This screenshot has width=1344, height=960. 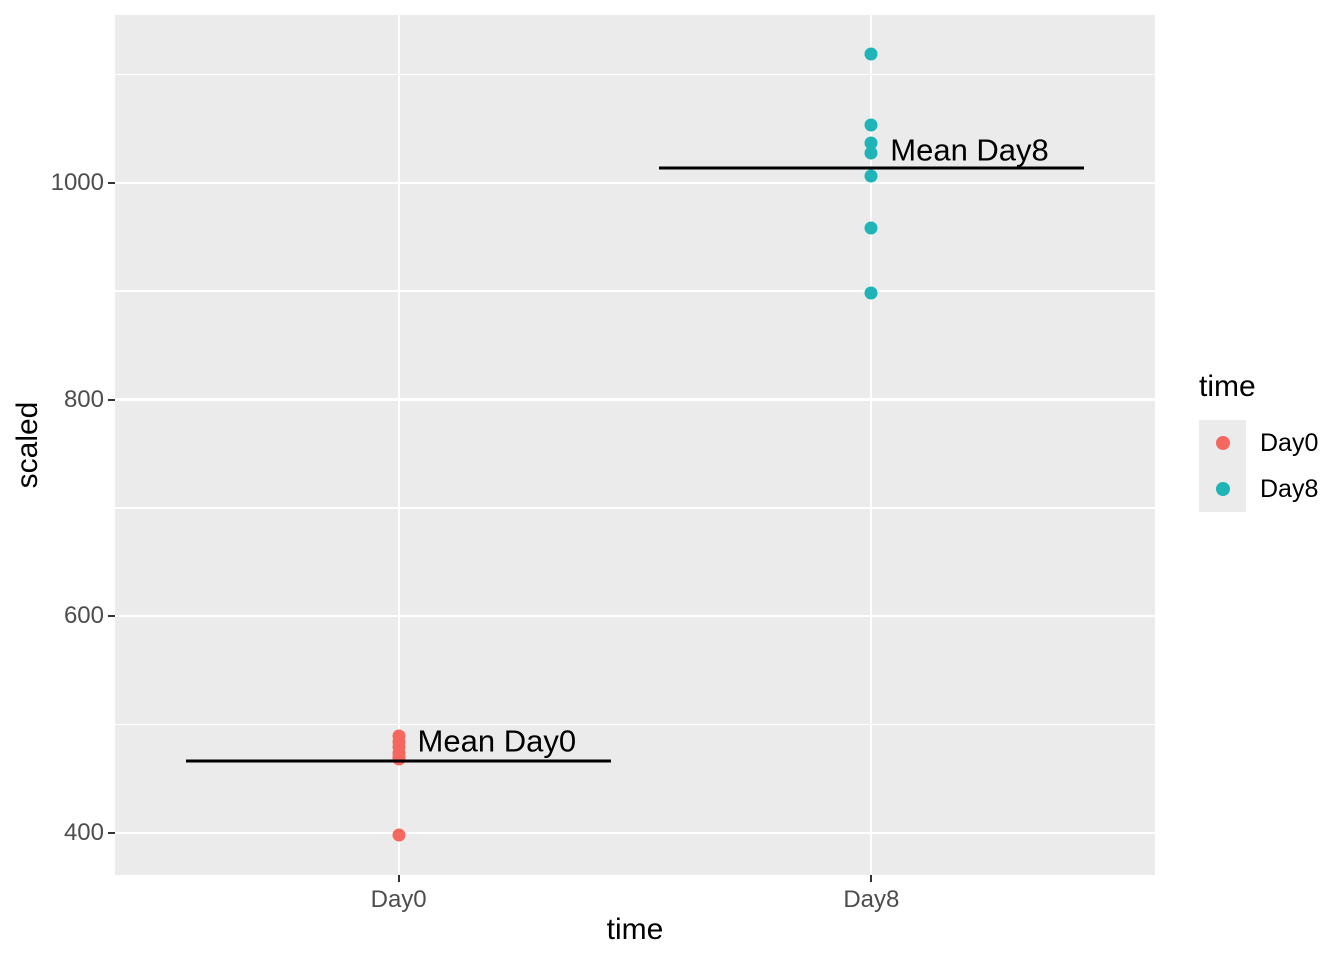 What do you see at coordinates (1289, 488) in the screenshot?
I see `legend-entry-label: Day8` at bounding box center [1289, 488].